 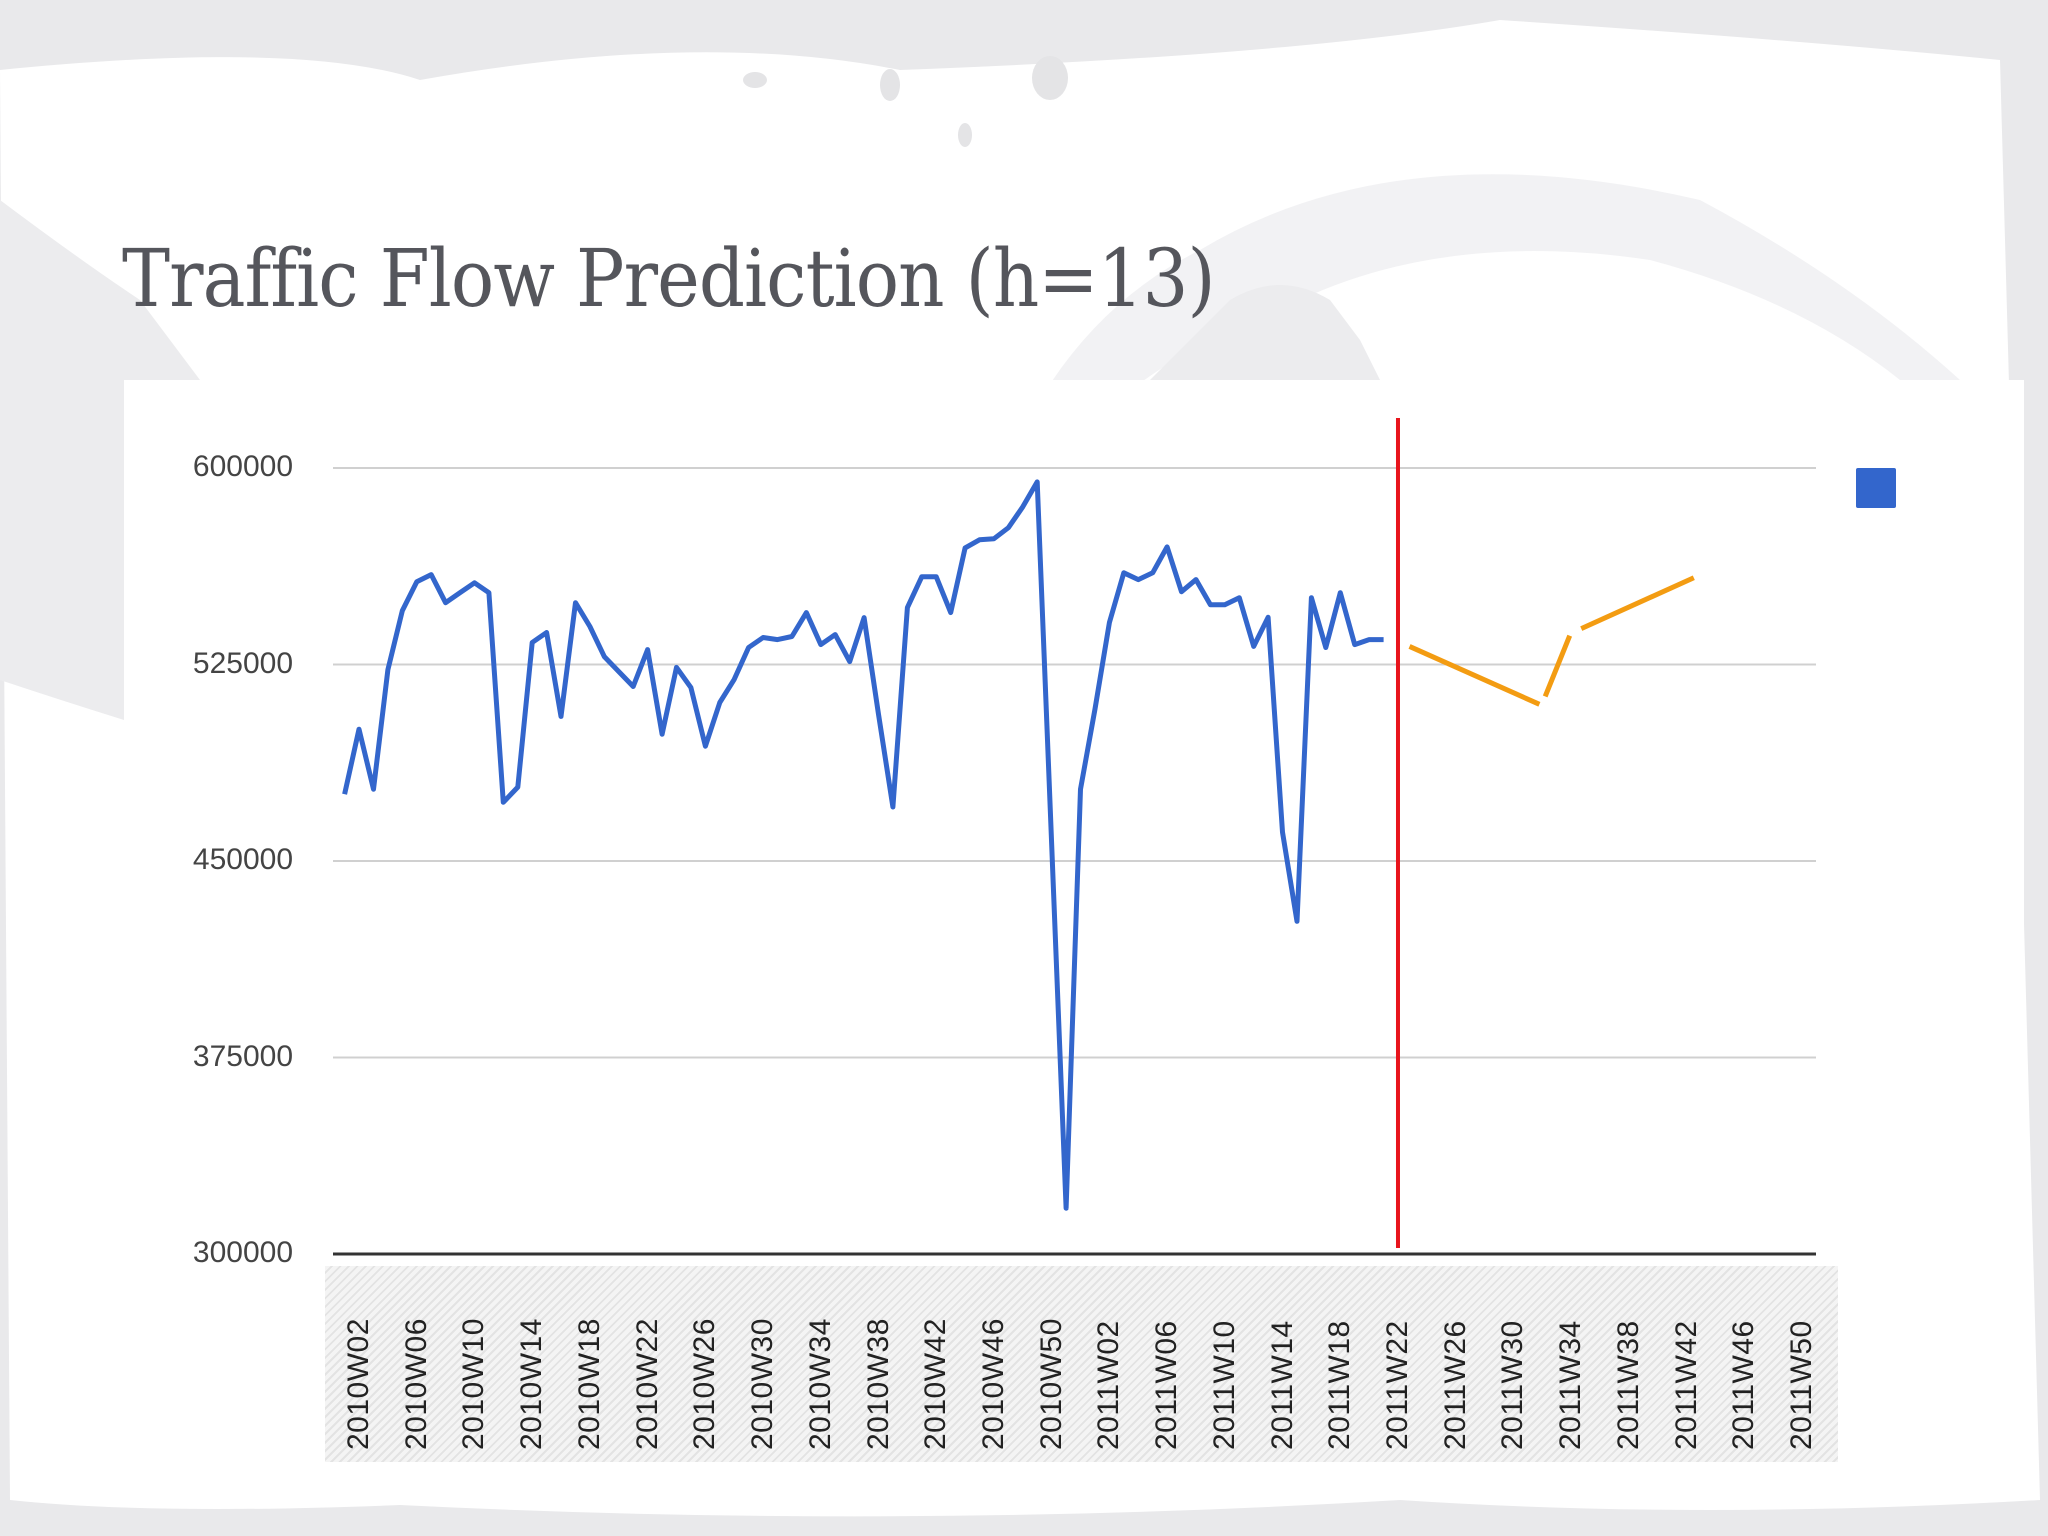 What do you see at coordinates (532, 1384) in the screenshot?
I see `x-tick-label: 2010W14` at bounding box center [532, 1384].